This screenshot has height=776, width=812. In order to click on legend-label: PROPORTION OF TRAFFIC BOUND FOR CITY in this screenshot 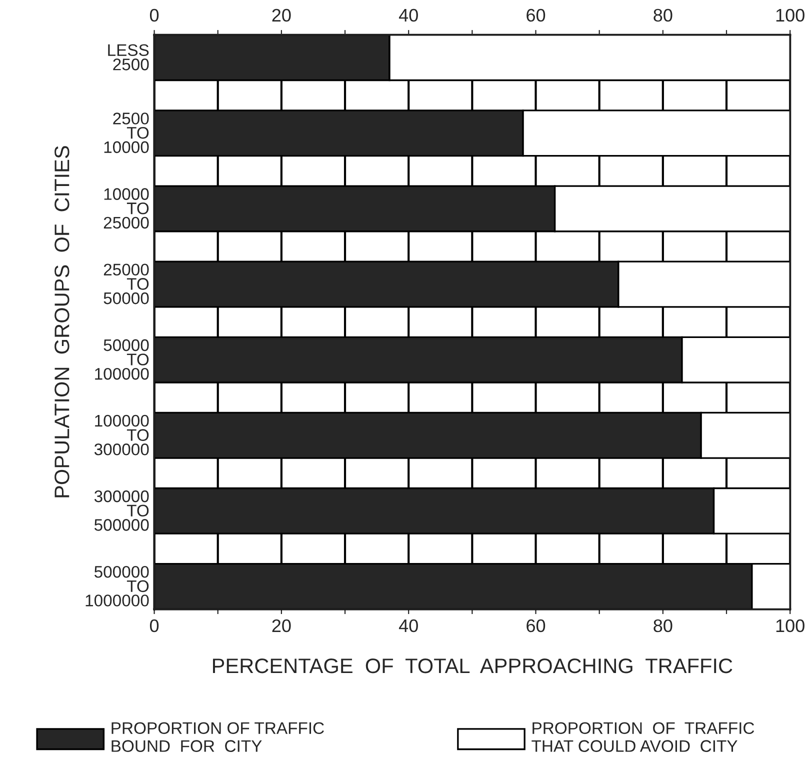, I will do `click(218, 737)`.